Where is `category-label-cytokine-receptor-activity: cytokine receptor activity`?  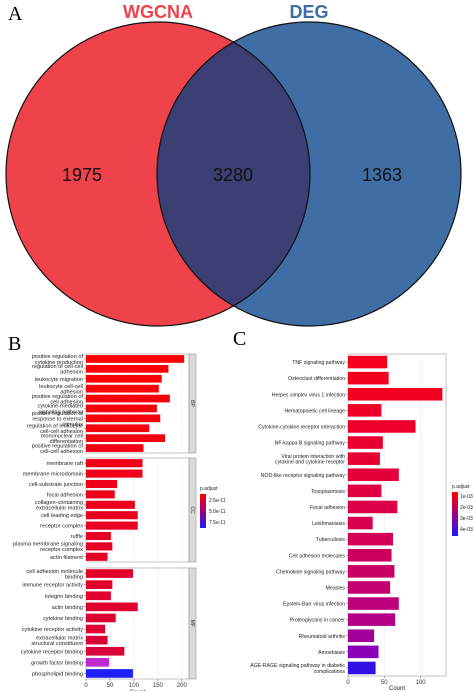 category-label-cytokine-receptor-activity: cytokine receptor activity is located at coordinates (52, 630).